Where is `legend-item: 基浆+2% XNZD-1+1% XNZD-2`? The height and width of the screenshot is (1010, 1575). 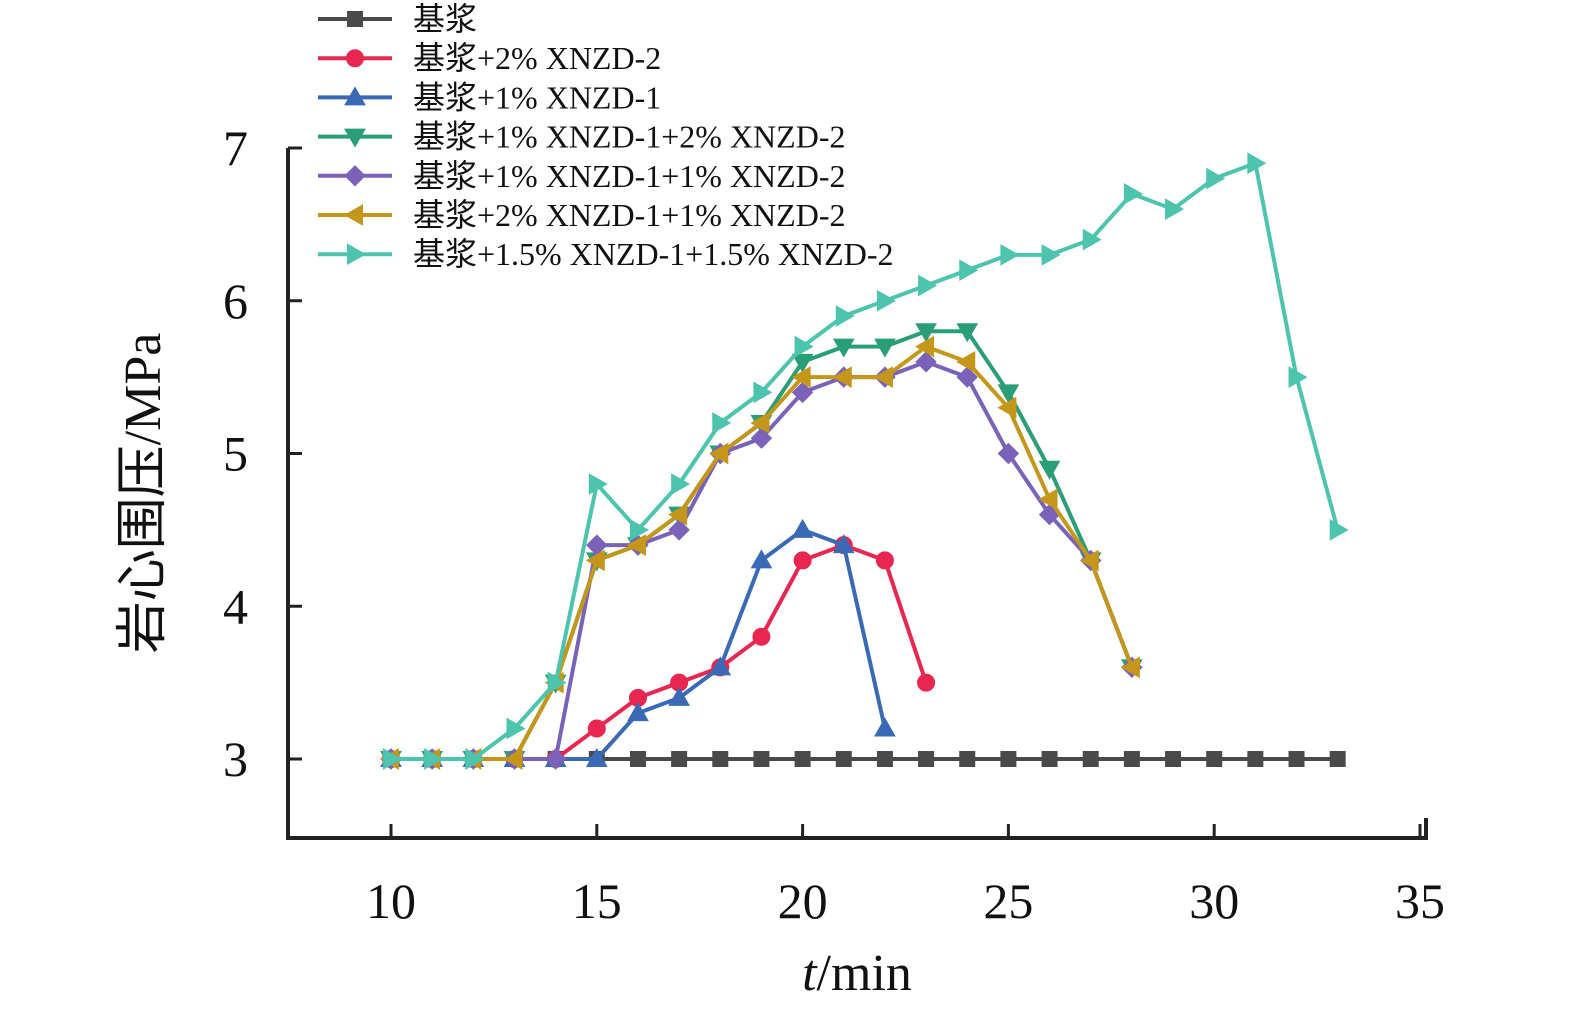
legend-item: 基浆+2% XNZD-1+1% XNZD-2 is located at coordinates (581, 215).